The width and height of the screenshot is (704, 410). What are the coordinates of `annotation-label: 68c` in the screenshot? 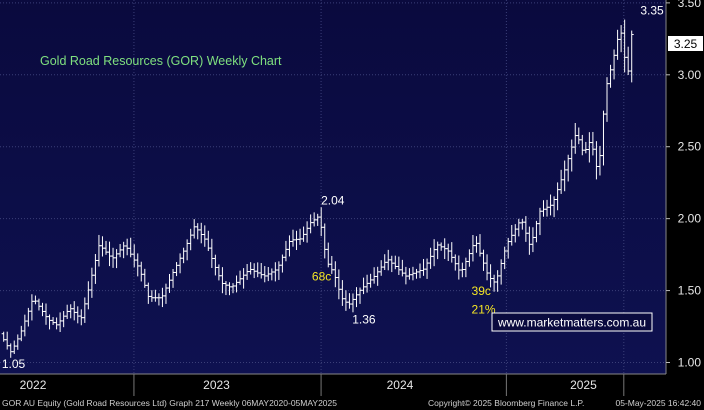 It's located at (321, 277).